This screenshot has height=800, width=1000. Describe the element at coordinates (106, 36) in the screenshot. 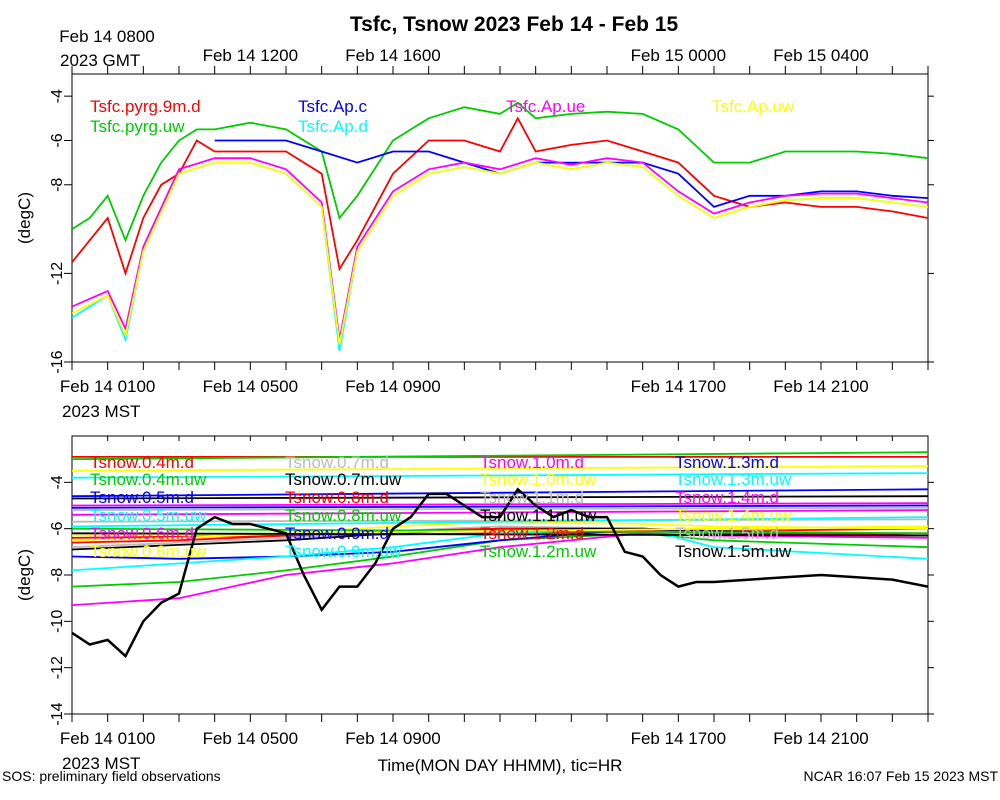

I see `top-tick-label: Feb 14 0800` at that location.